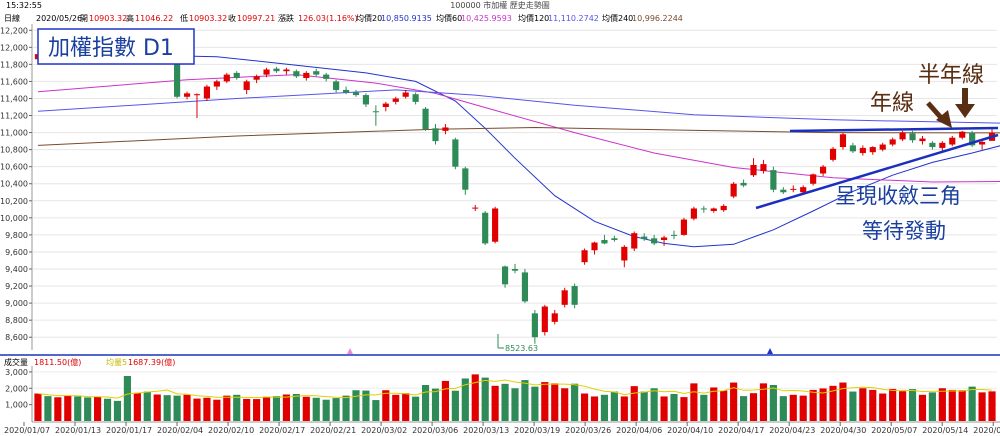  Describe the element at coordinates (57, 362) in the screenshot. I see `volume-value: 1811.50(億)` at that location.